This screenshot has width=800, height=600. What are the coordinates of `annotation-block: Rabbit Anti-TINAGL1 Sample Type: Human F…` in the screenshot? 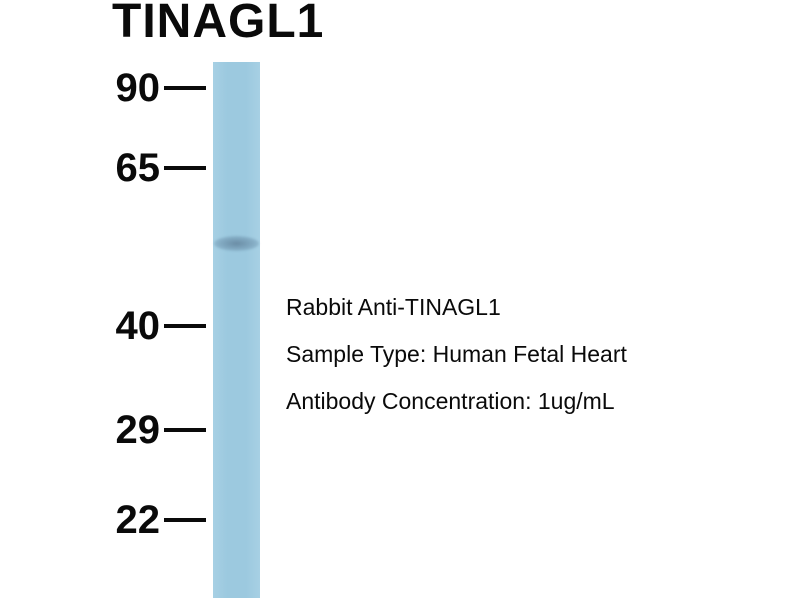 It's located at (526, 366).